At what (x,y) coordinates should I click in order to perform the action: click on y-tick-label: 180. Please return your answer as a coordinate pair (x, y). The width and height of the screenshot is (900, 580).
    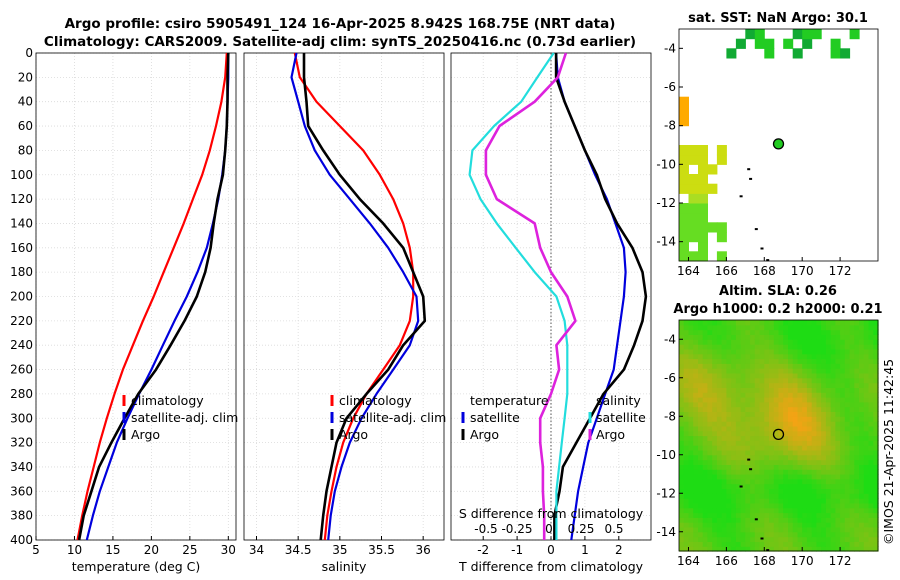
    Looking at the image, I should click on (21, 272).